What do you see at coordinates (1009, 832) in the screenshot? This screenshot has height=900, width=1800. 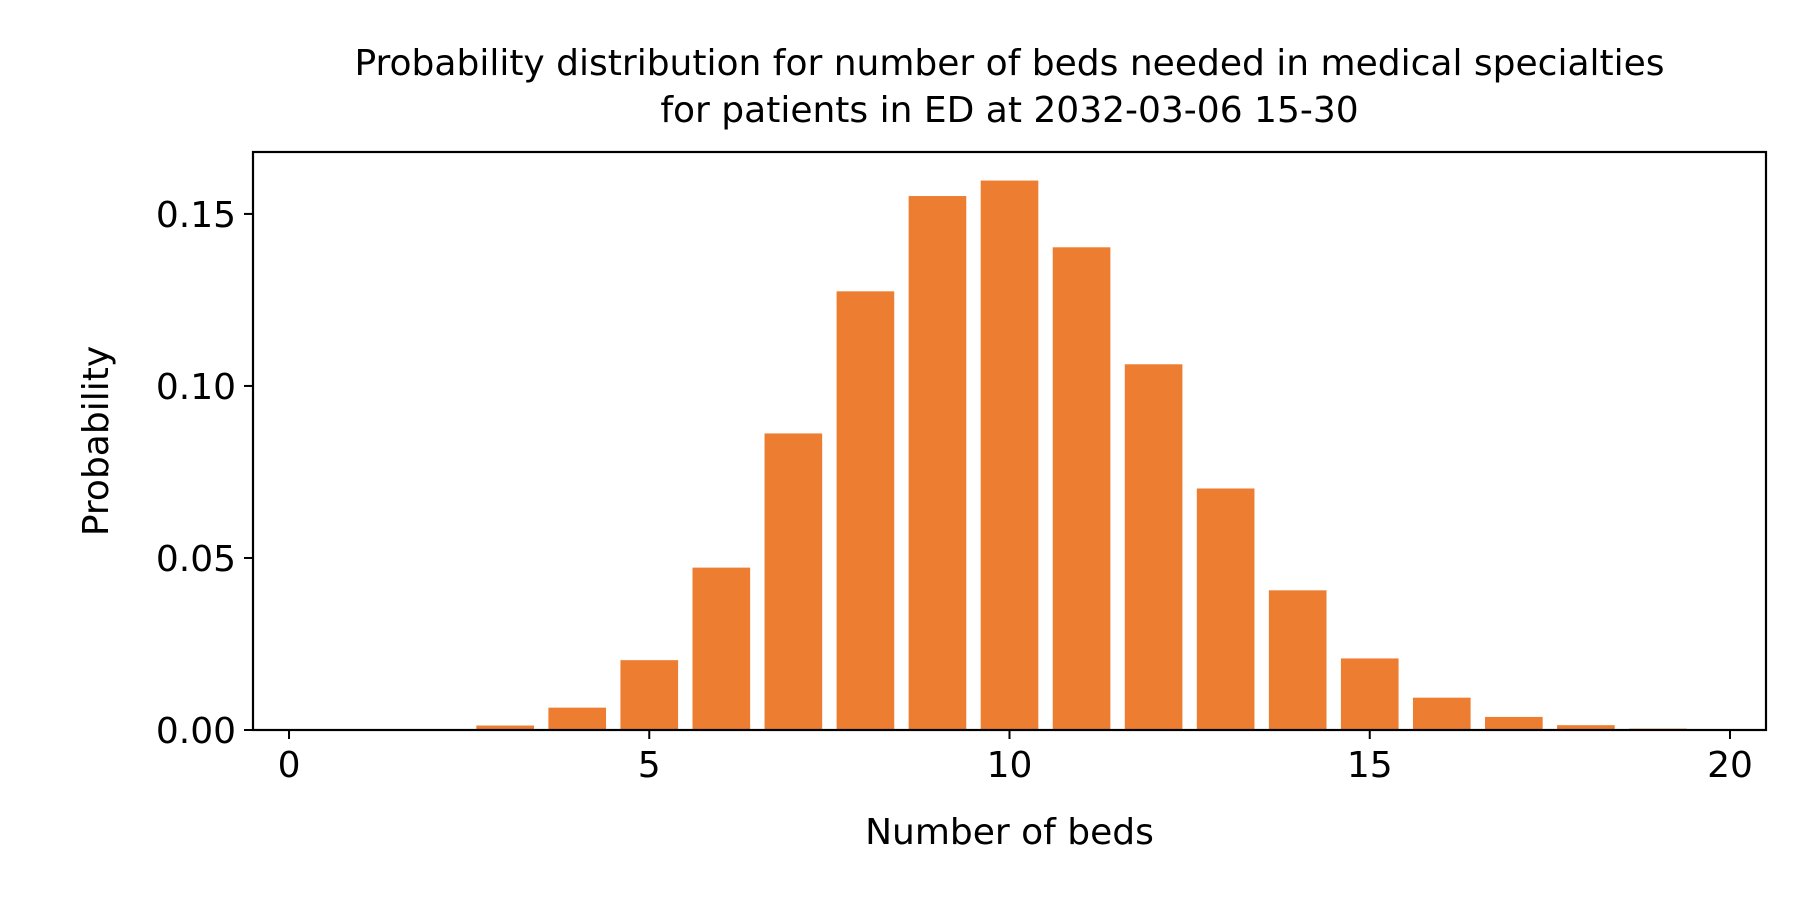 I see `x-axis-label: Number of beds` at bounding box center [1009, 832].